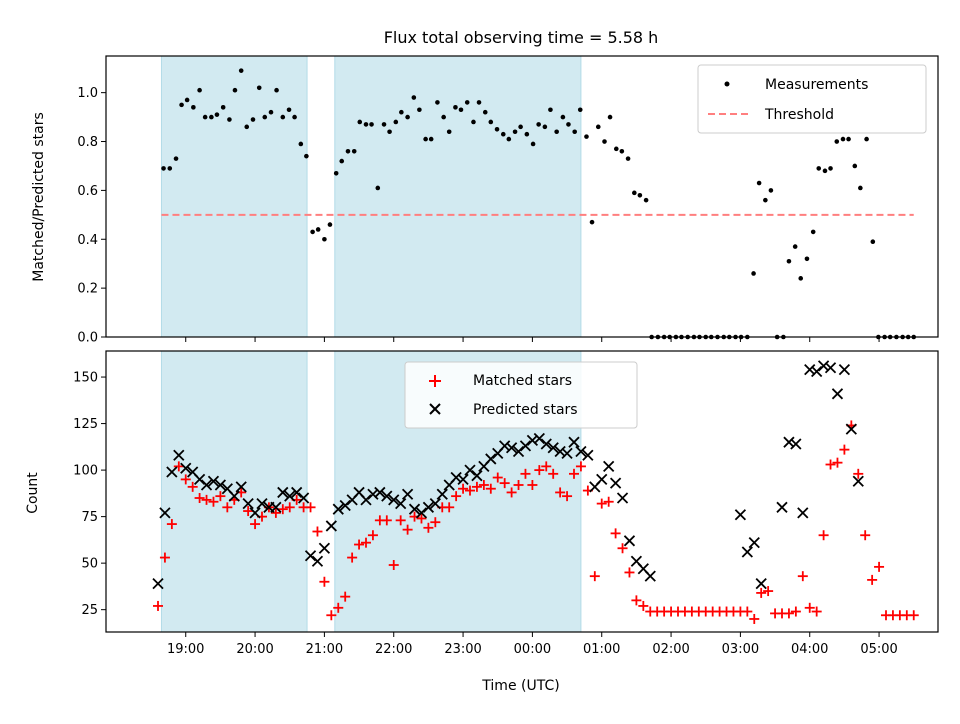 This screenshot has height=724, width=960. I want to click on x-tick-label: 02:00, so click(670, 649).